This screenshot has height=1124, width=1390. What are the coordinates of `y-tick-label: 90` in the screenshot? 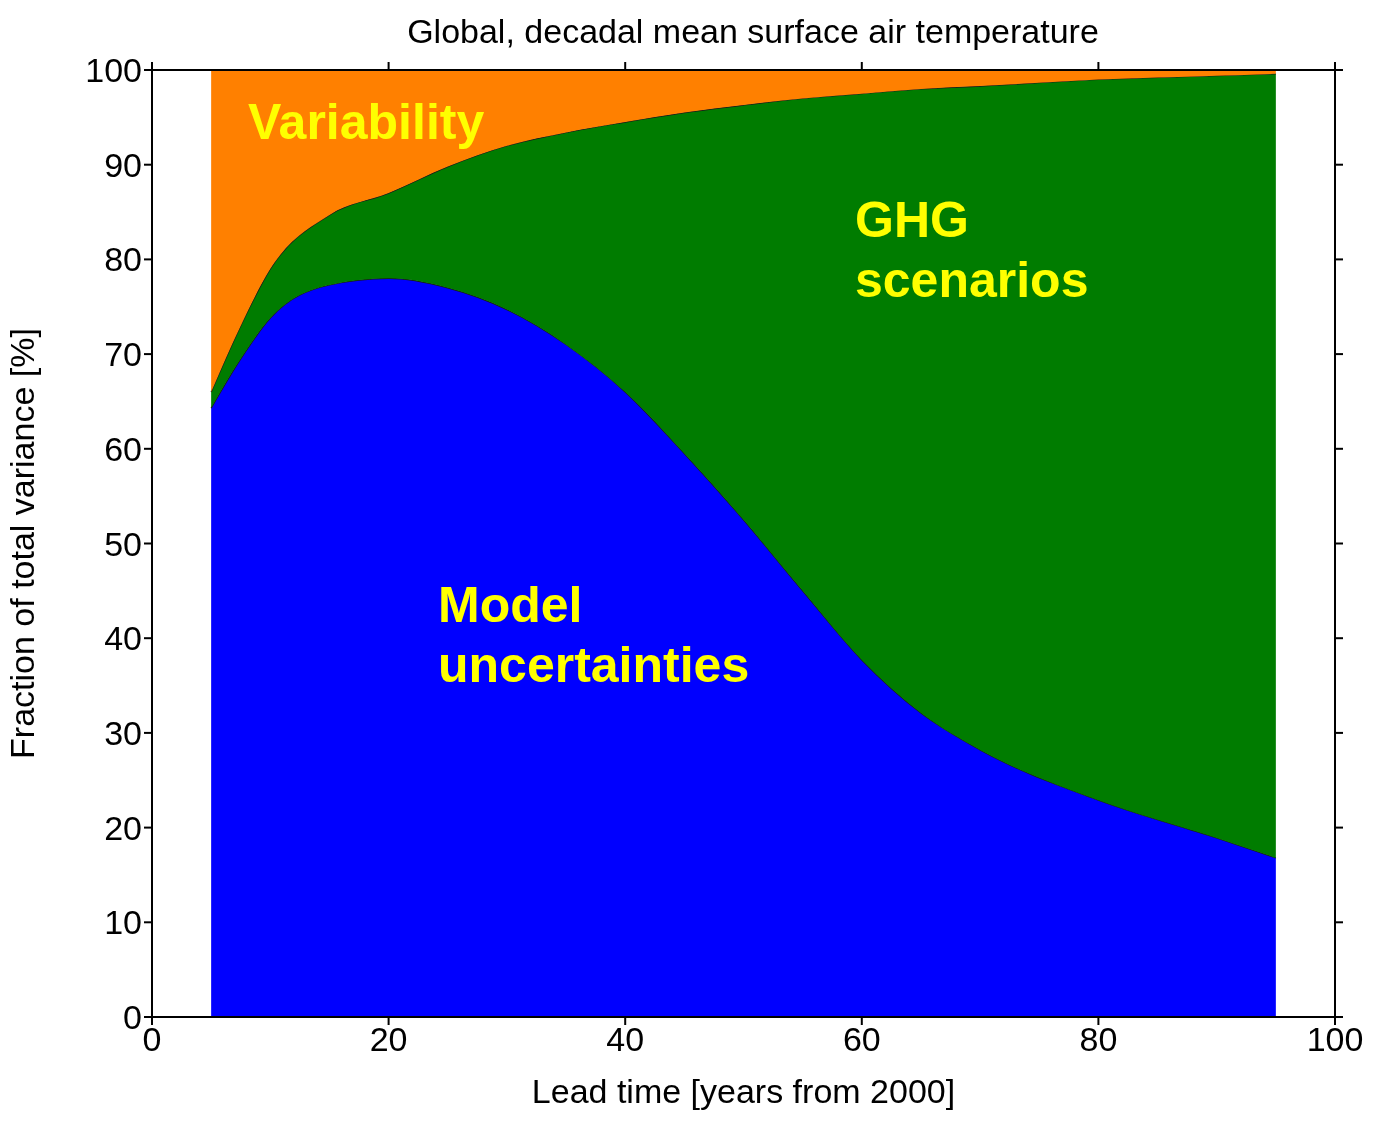 It's located at (123, 164).